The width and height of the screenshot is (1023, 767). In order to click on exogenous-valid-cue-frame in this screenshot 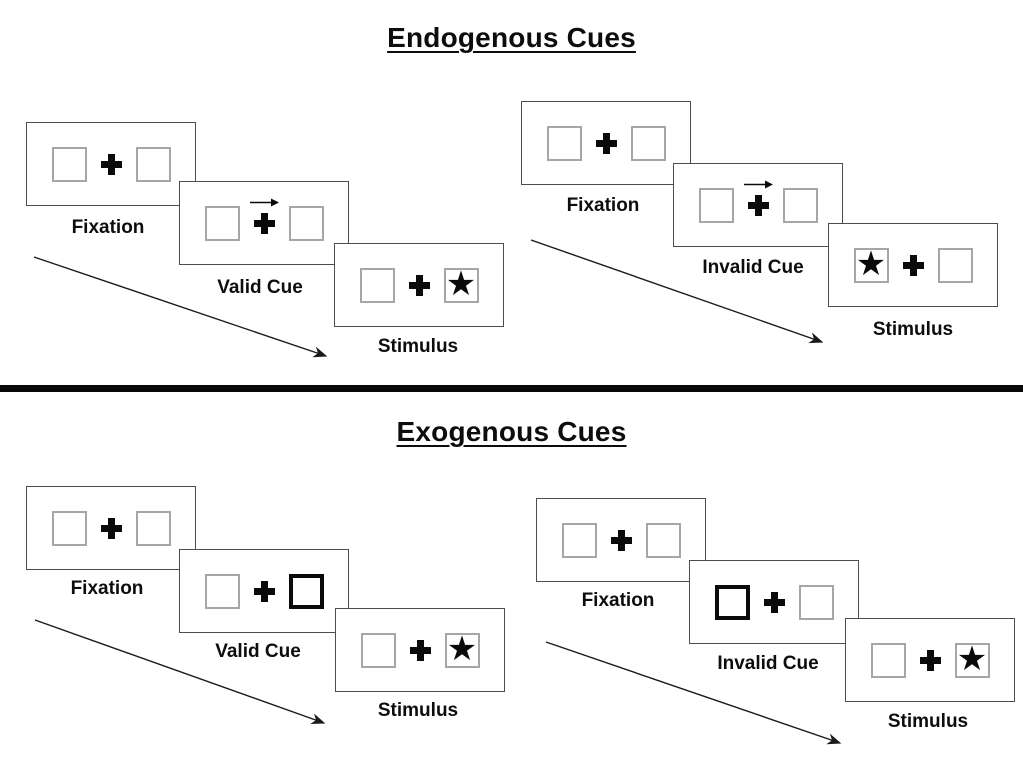, I will do `click(264, 591)`.